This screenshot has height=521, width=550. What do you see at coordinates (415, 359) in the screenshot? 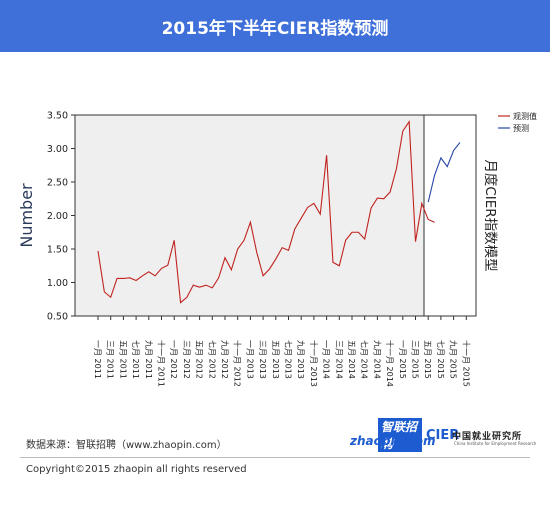
I see `x-tick-label: 三月 2015` at bounding box center [415, 359].